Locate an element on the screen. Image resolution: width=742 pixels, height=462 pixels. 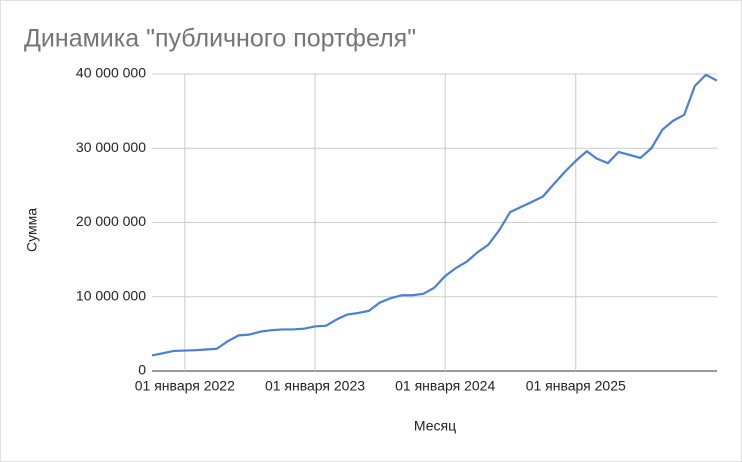
x-tick-label: 01 января 2024 is located at coordinates (445, 386).